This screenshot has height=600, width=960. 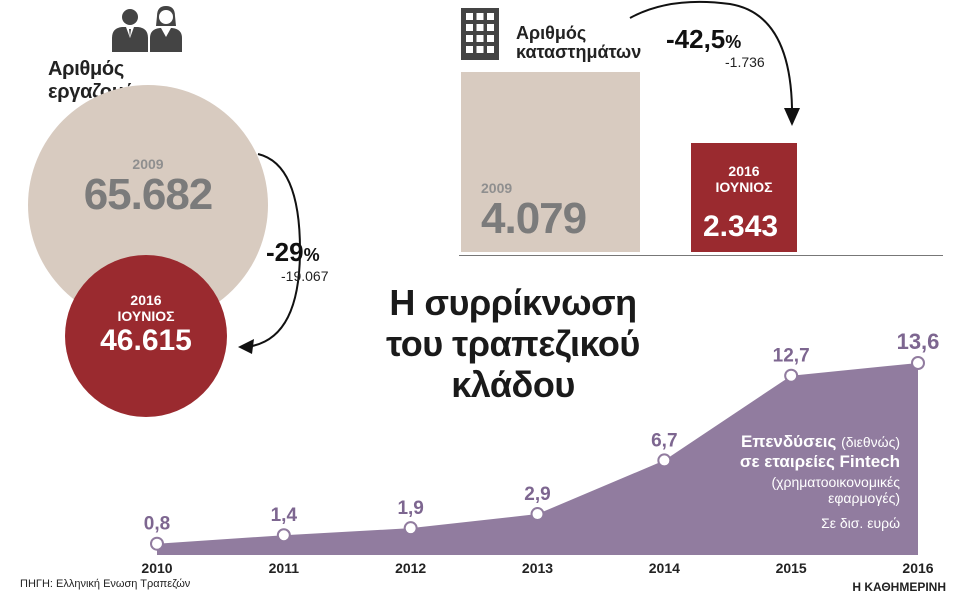 What do you see at coordinates (146, 300) in the screenshot?
I see `employees-2016-year-line1: 2016` at bounding box center [146, 300].